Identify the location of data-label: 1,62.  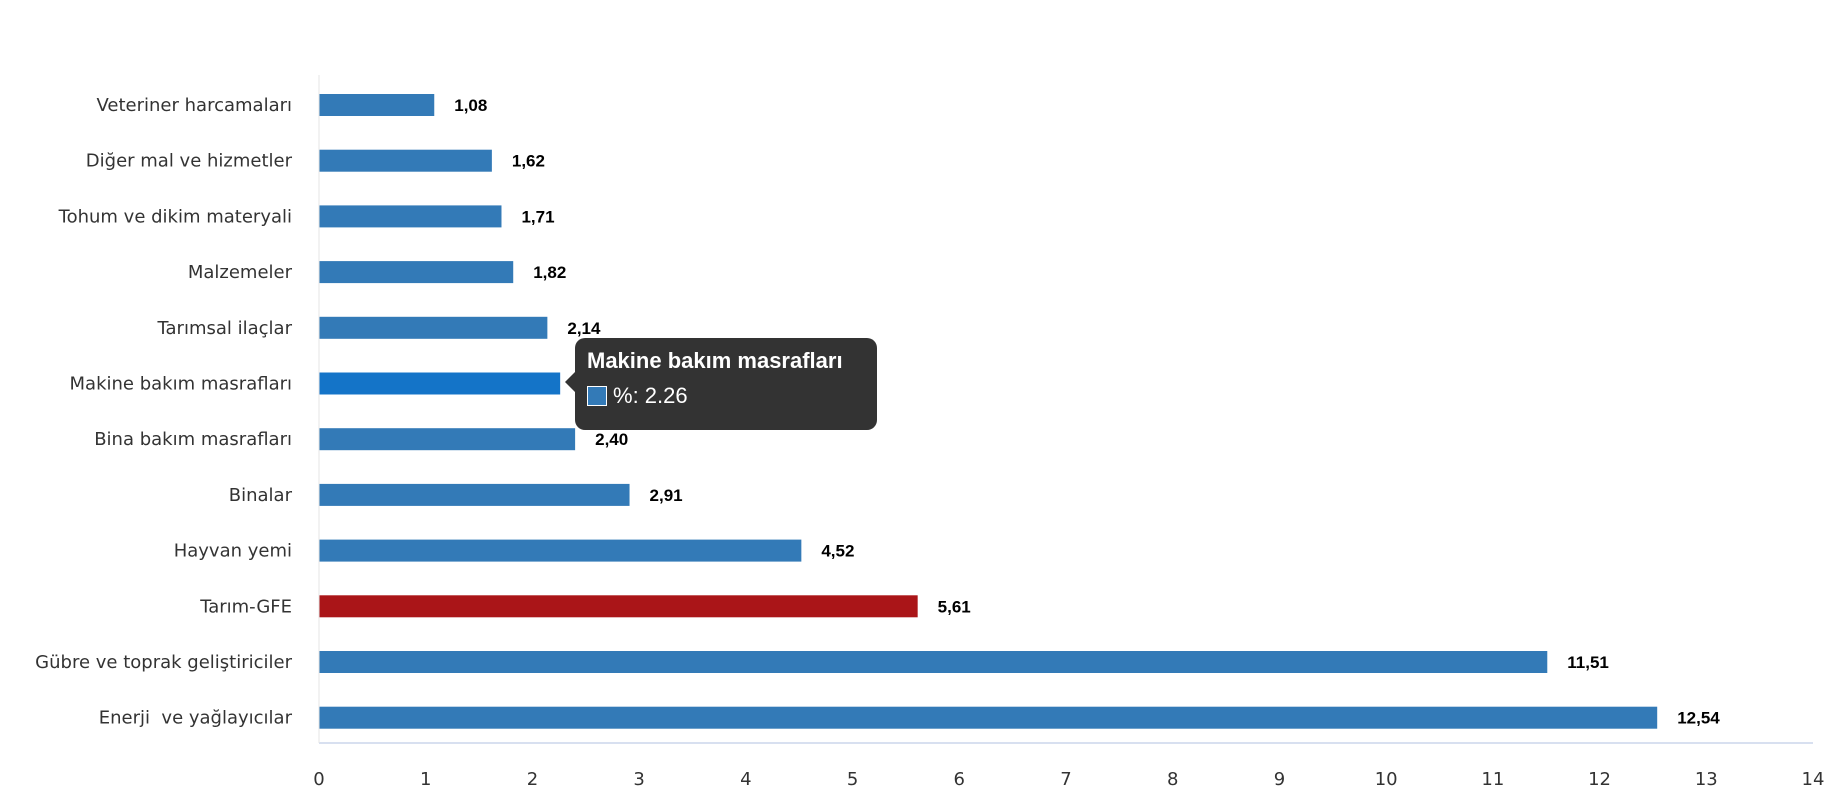
(528, 161).